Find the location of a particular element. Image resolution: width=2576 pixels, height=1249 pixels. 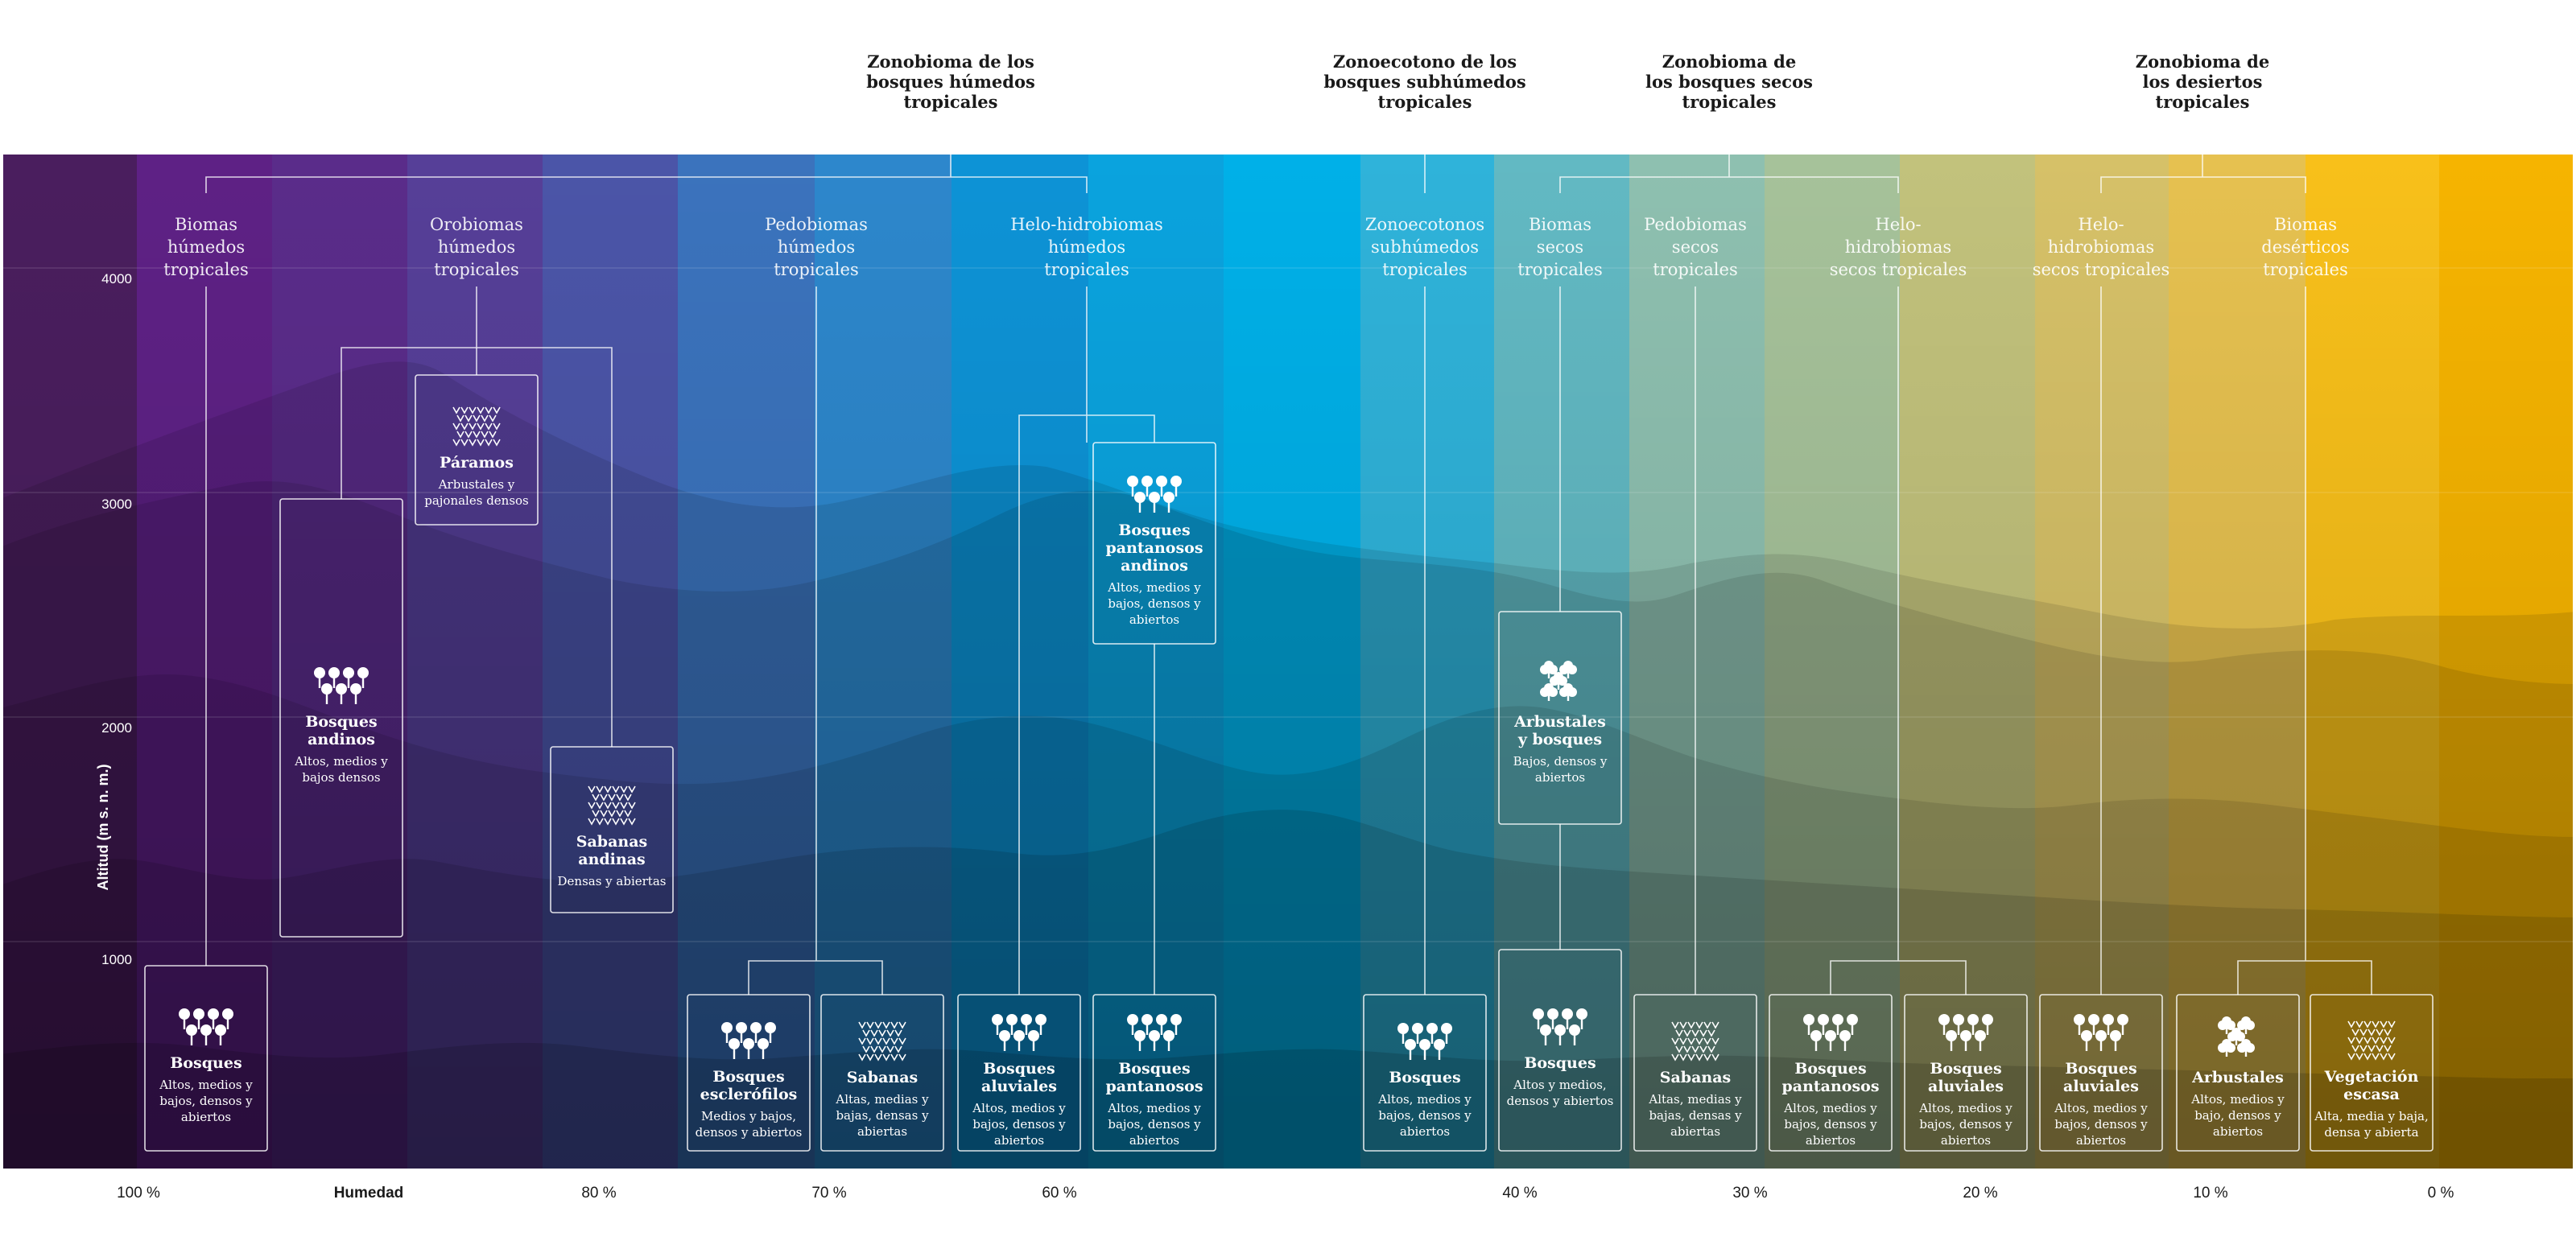

vegetation-box-title: Bosques pantanosos is located at coordinates (1154, 1077).